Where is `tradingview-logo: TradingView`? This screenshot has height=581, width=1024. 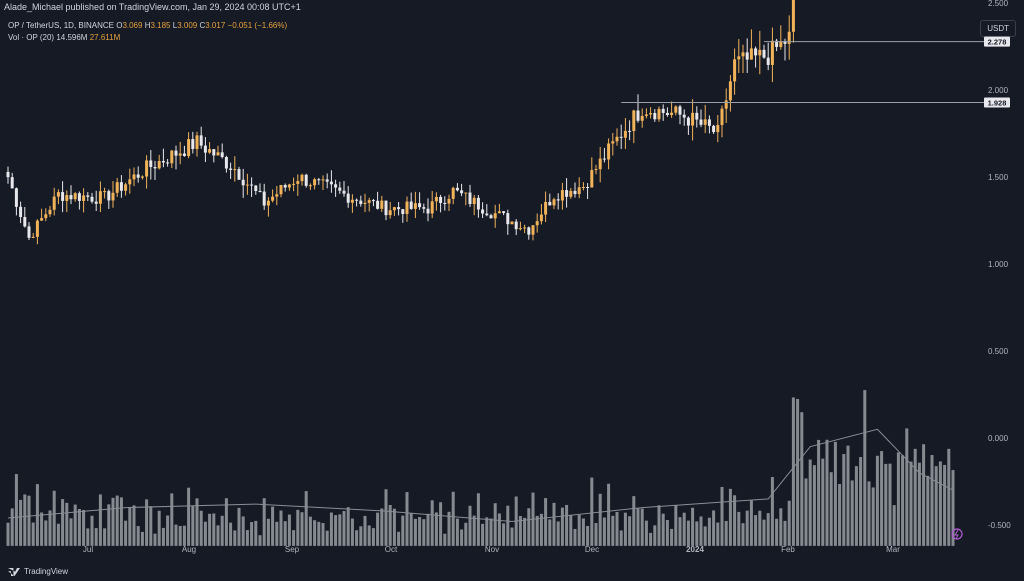 tradingview-logo: TradingView is located at coordinates (38, 572).